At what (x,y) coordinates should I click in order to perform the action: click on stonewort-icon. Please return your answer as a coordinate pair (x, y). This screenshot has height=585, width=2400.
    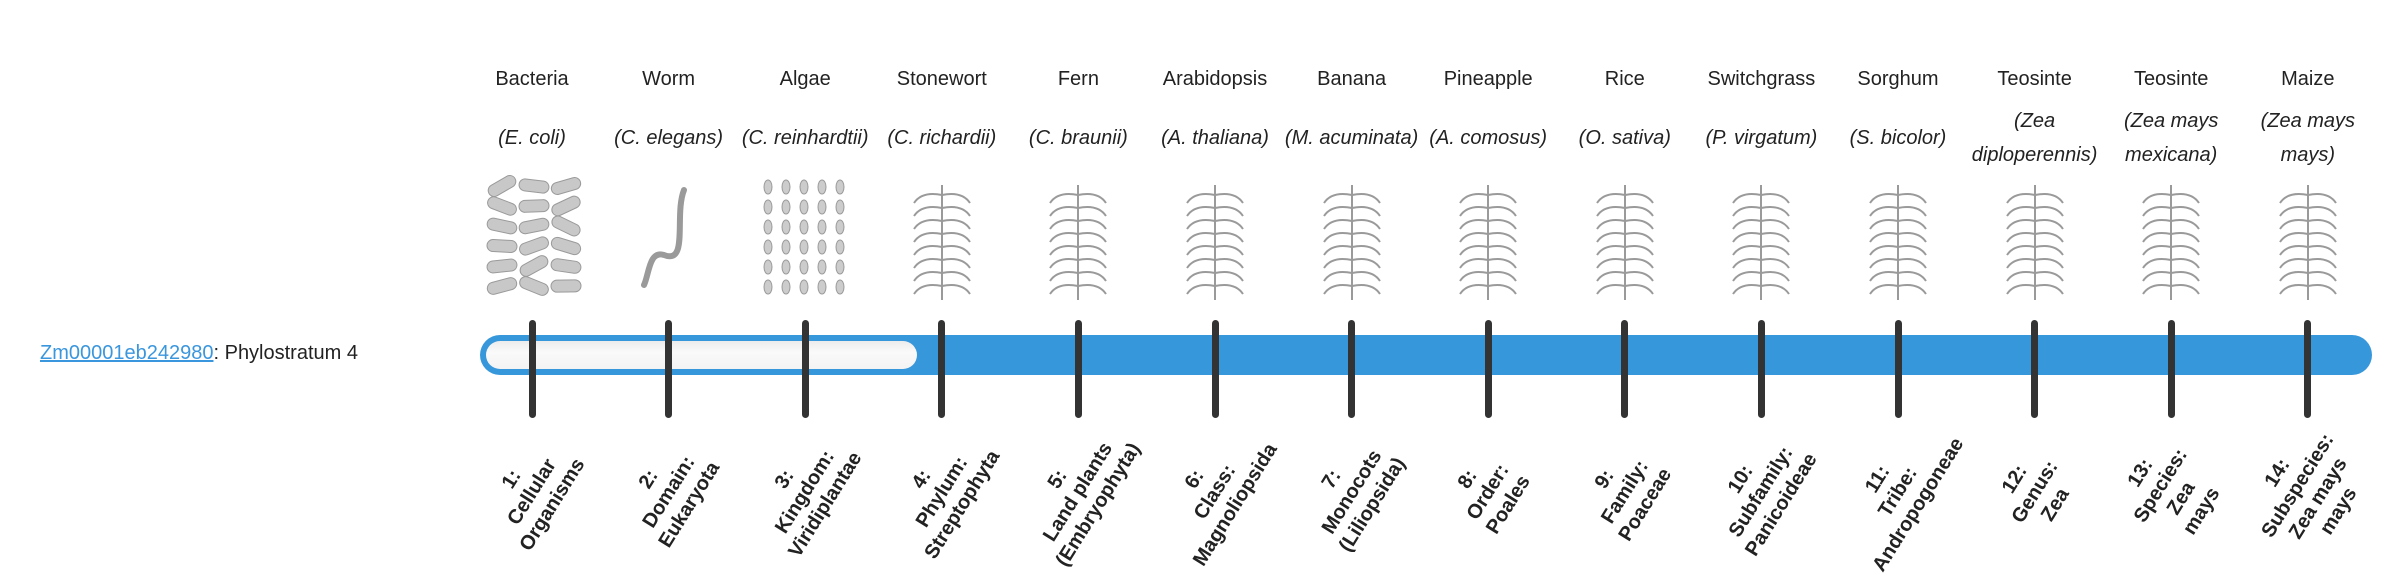
    Looking at the image, I should click on (942, 239).